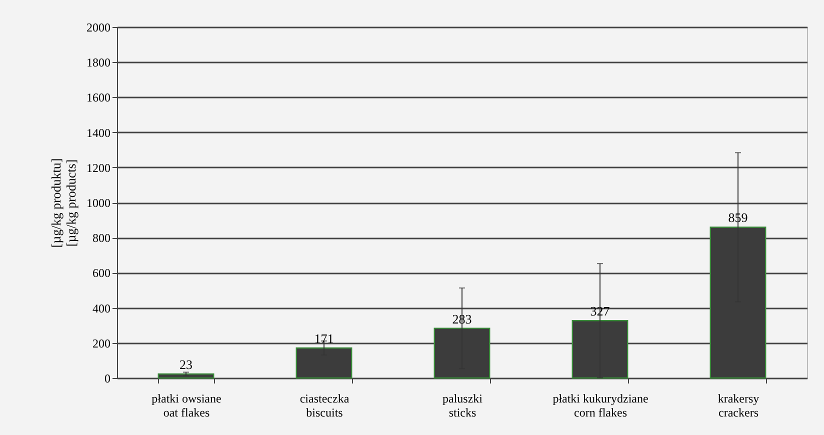  What do you see at coordinates (101, 308) in the screenshot?
I see `y-tick-label: 400` at bounding box center [101, 308].